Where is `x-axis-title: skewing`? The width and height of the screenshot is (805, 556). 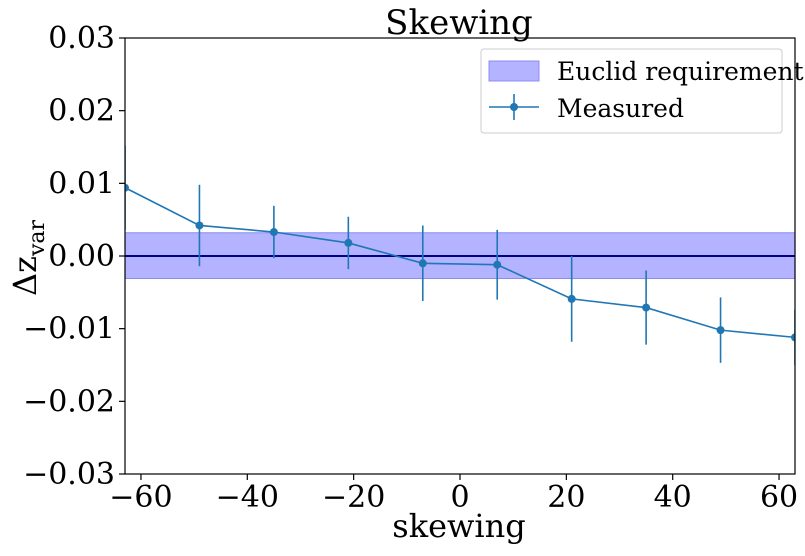
x-axis-title: skewing is located at coordinates (458, 526).